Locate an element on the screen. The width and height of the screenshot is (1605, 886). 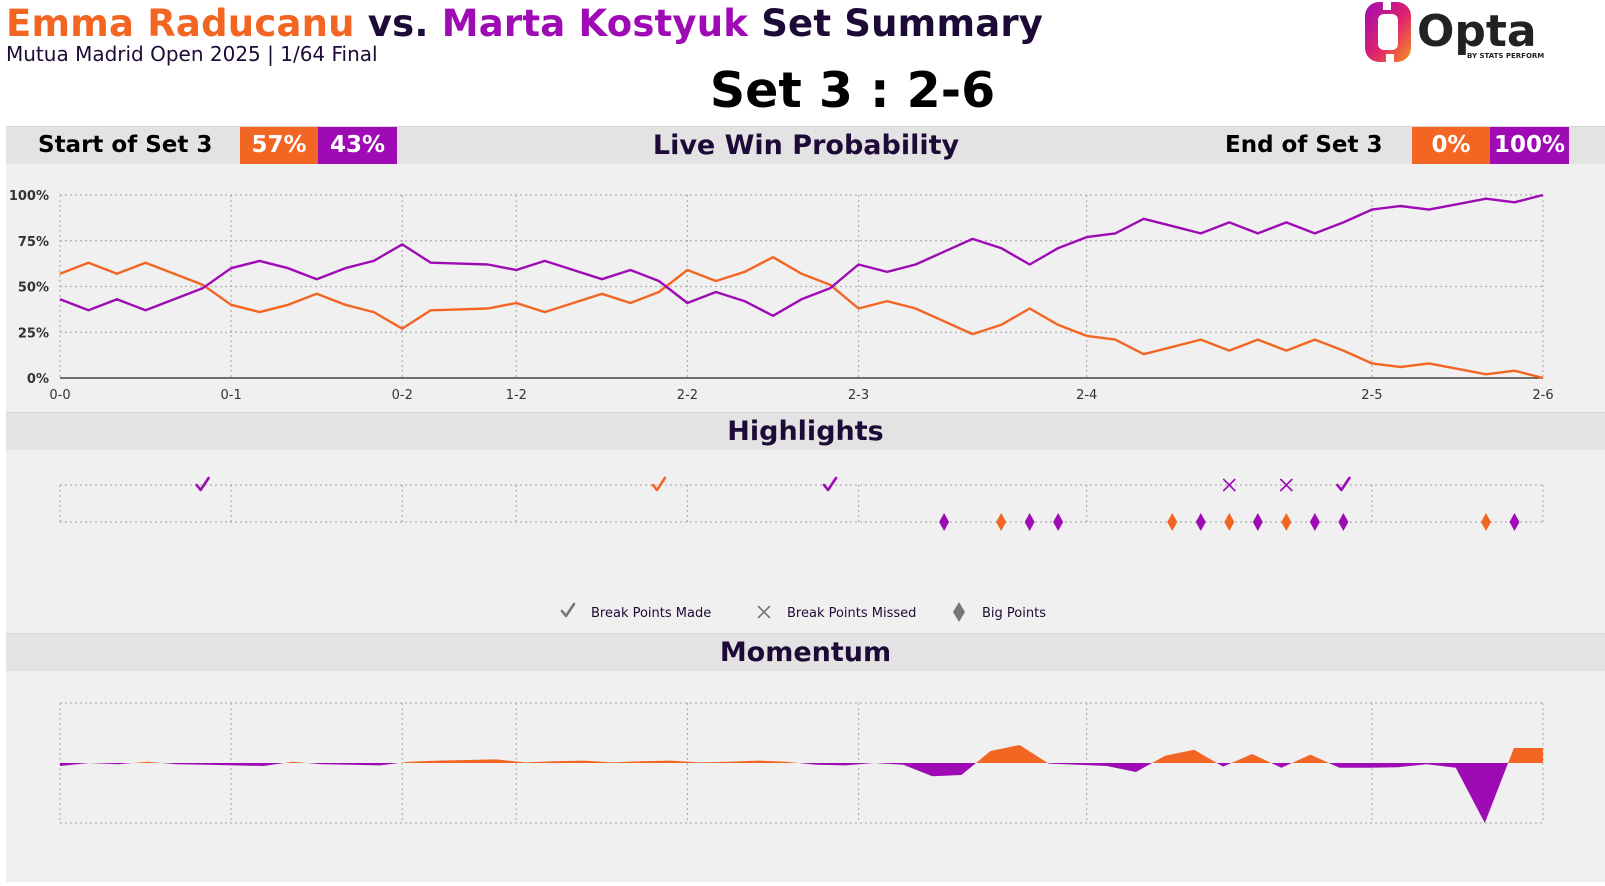
x-tick-label: 0-2 is located at coordinates (402, 395).